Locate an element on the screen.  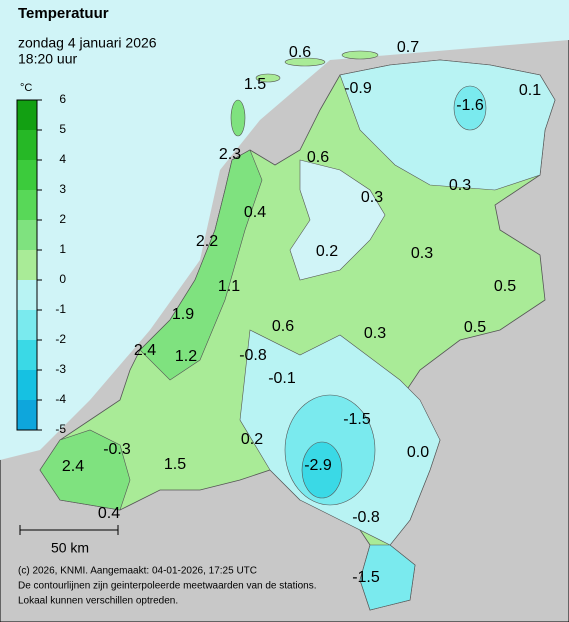
station-value: 2.2 is located at coordinates (207, 241).